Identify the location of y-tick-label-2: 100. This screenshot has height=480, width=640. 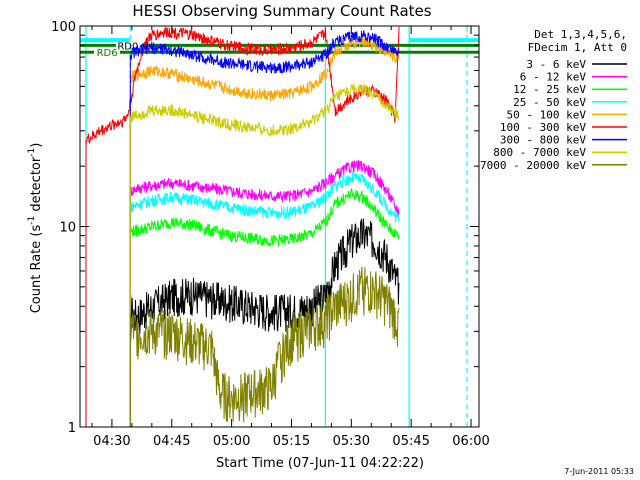
(63, 27).